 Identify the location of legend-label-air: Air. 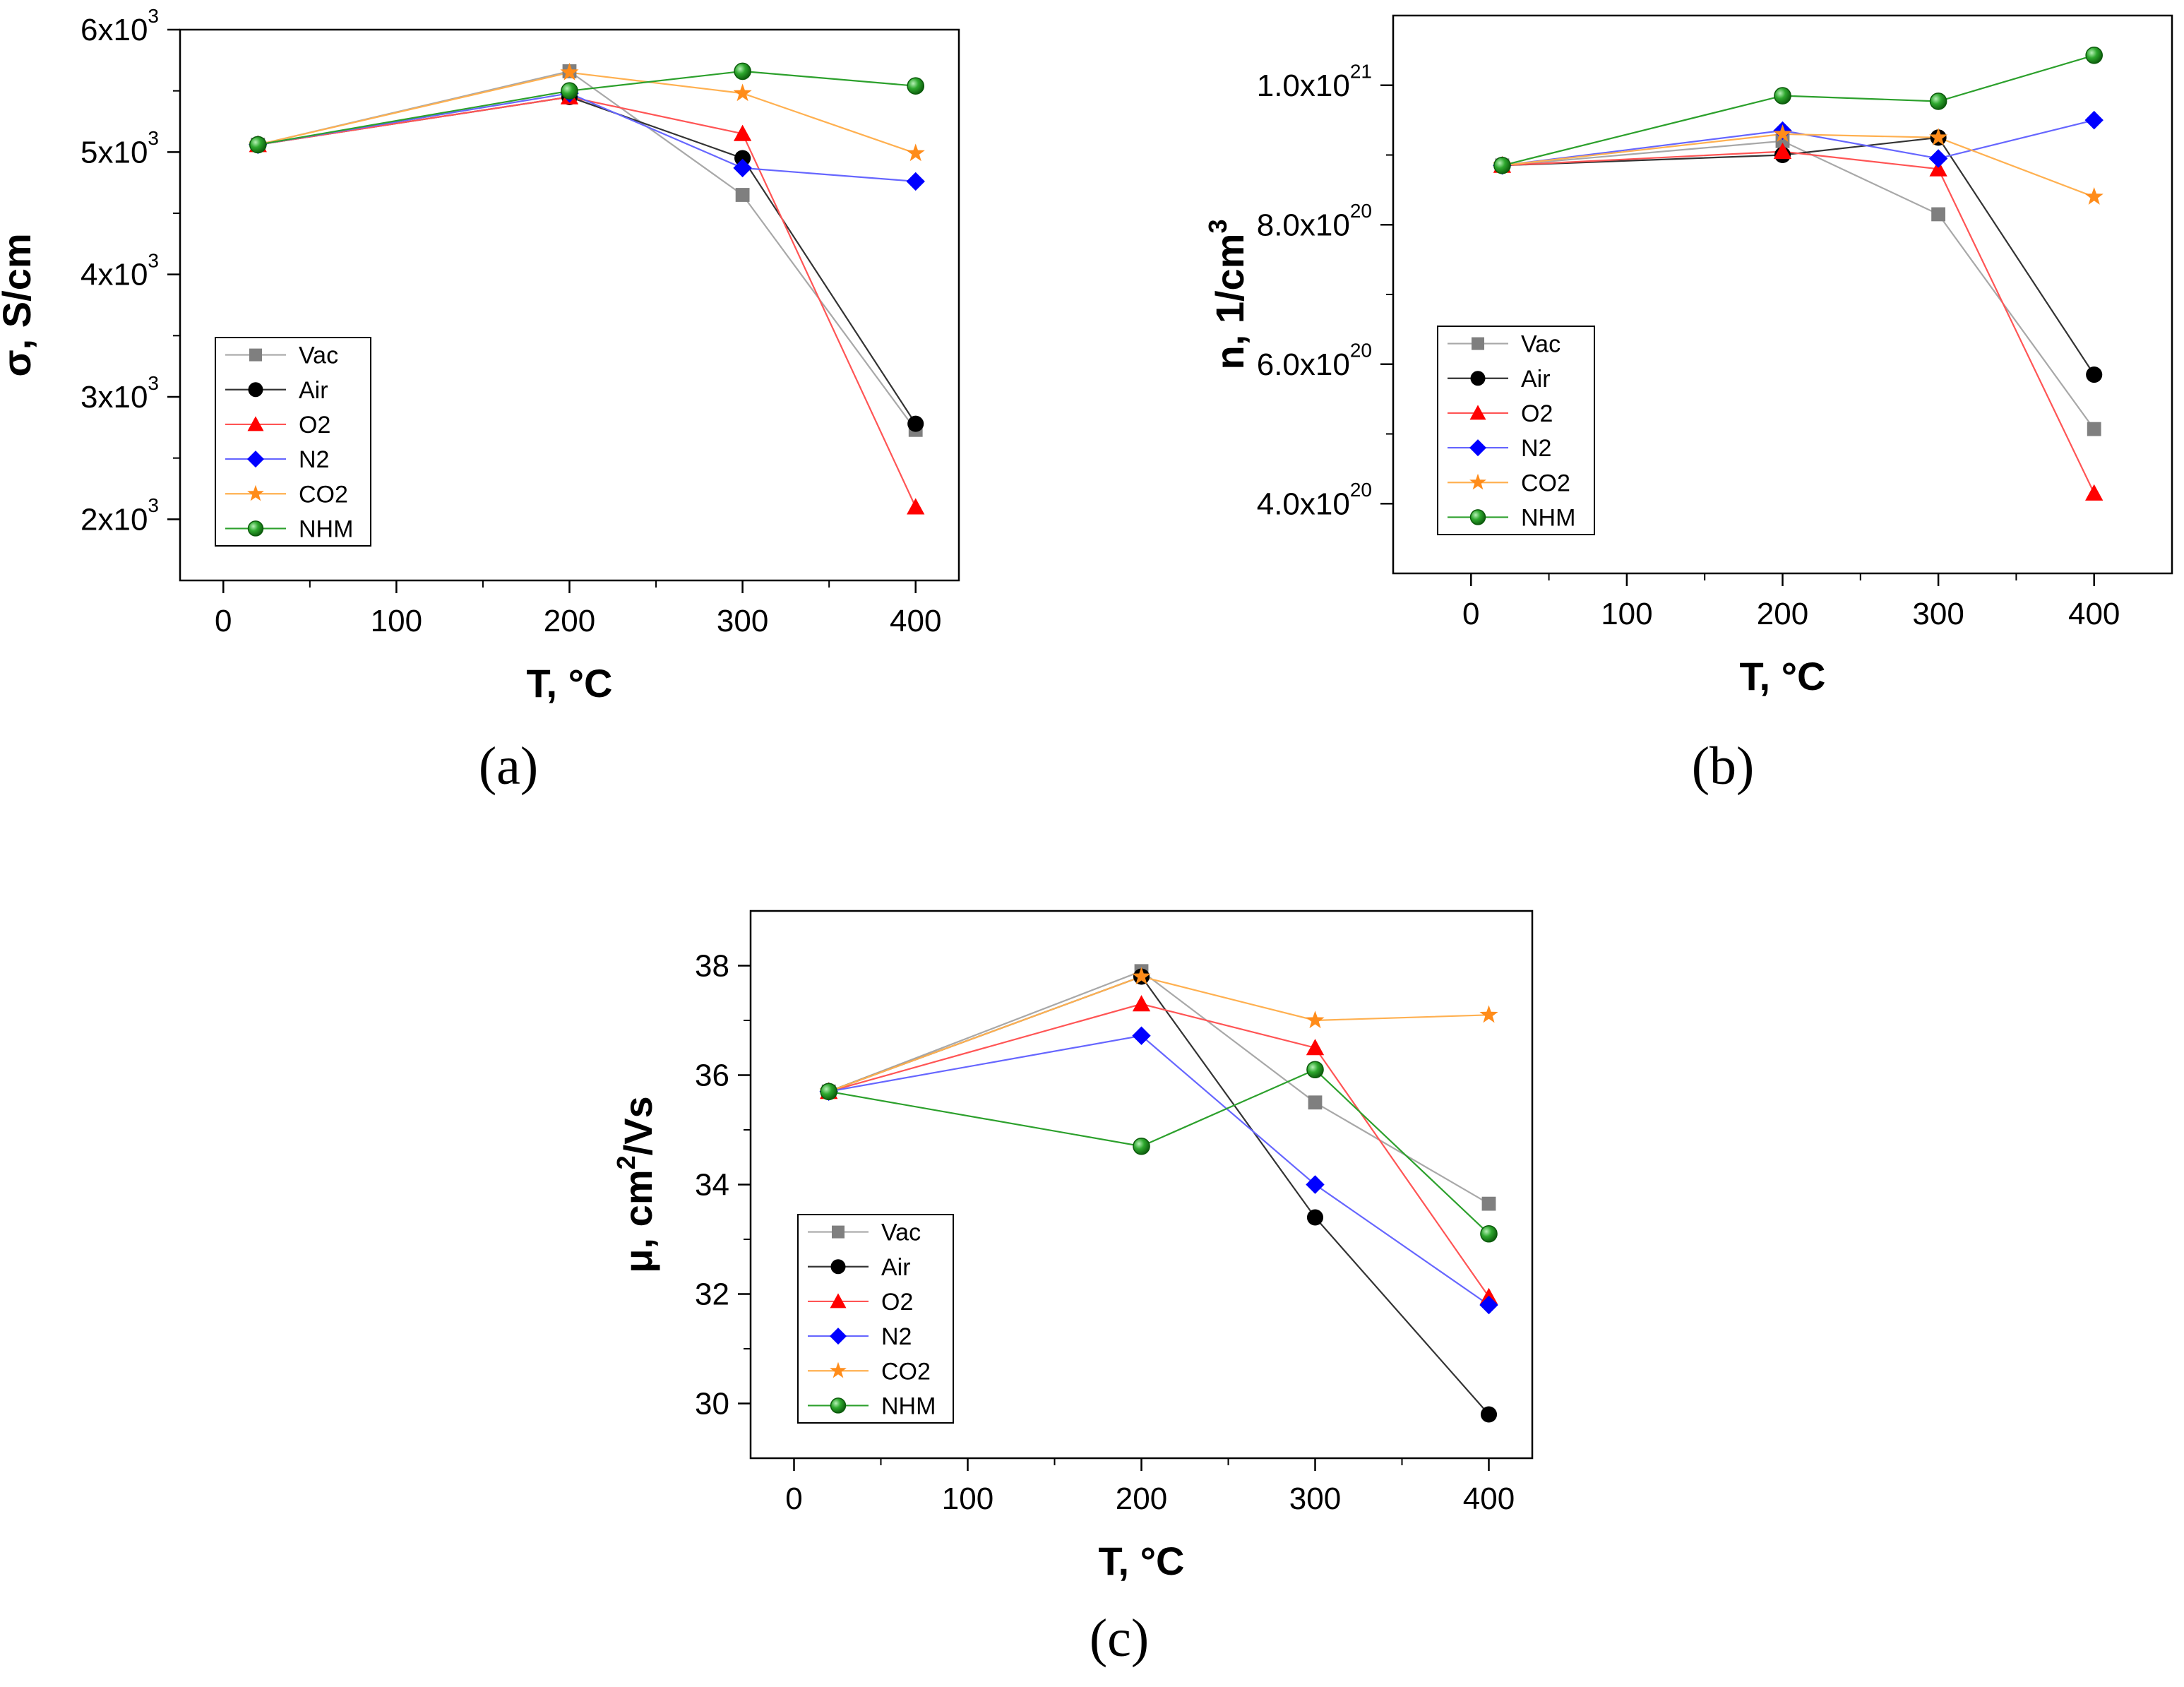
(313, 390).